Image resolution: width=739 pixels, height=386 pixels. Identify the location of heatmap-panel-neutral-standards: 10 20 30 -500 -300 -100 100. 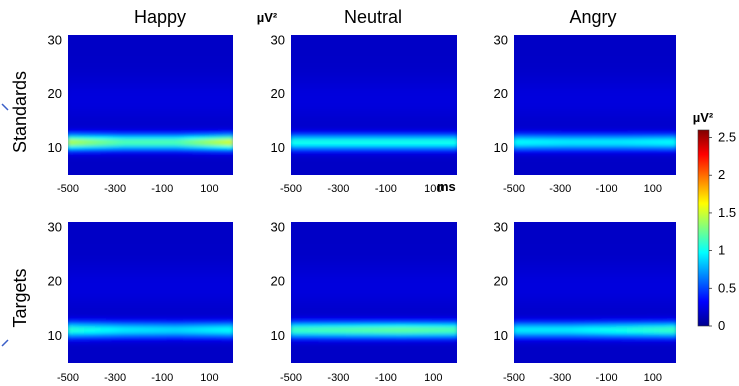
(364, 113).